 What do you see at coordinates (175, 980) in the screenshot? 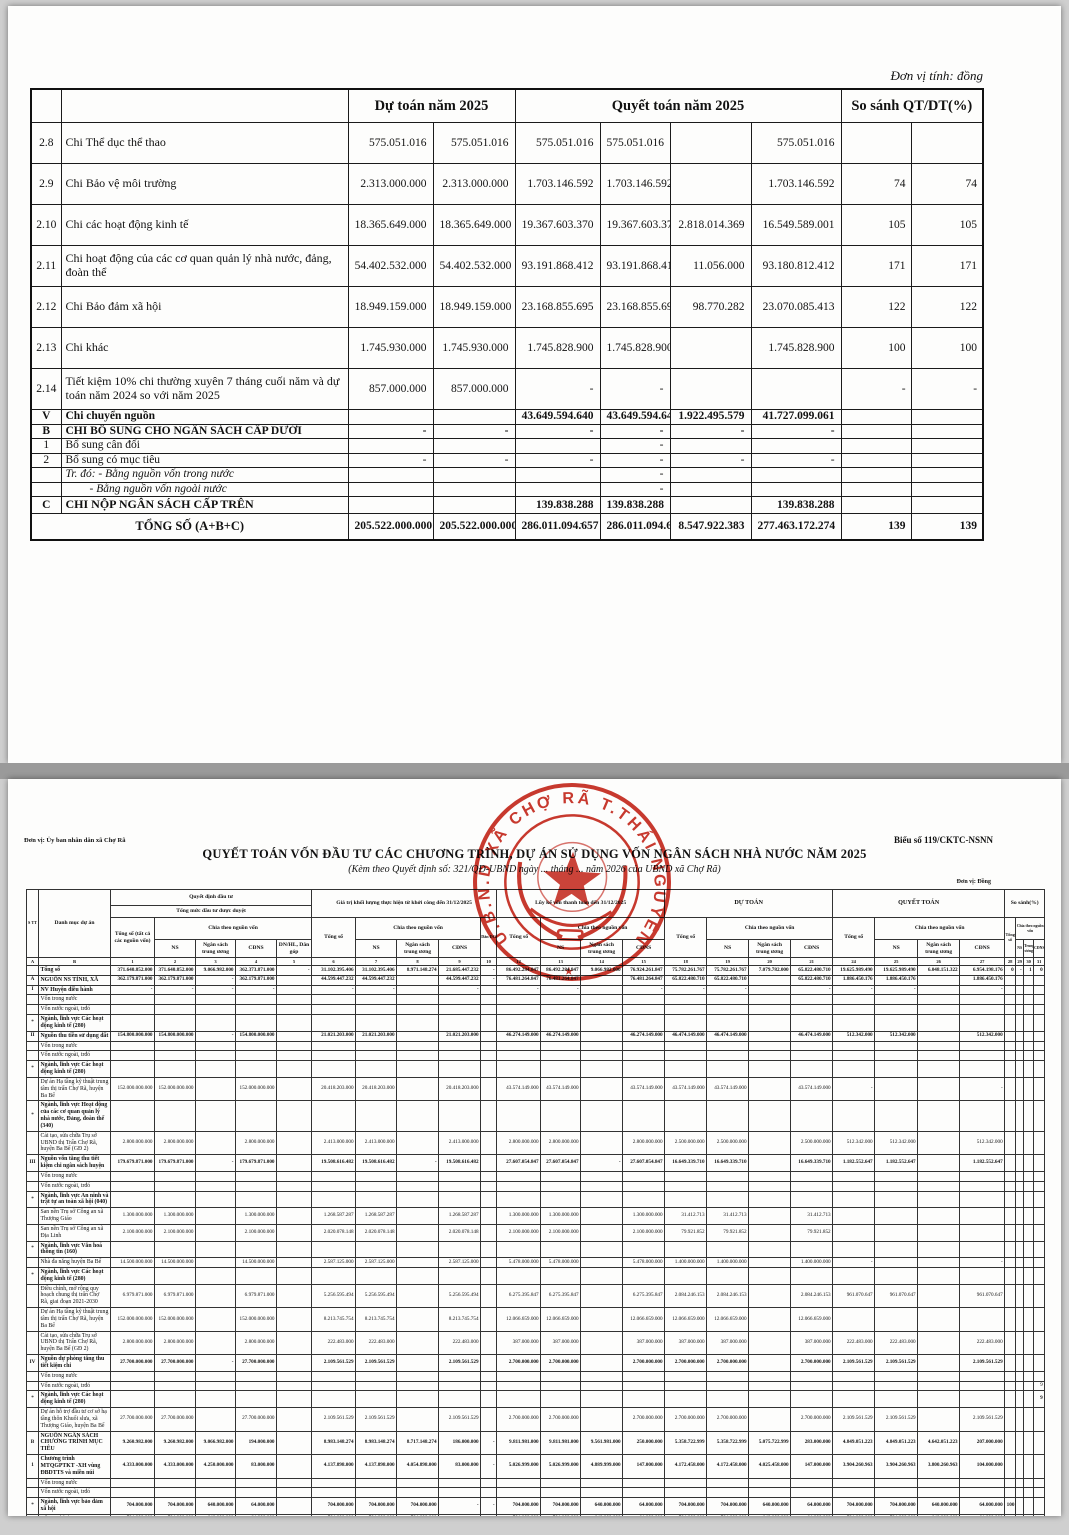
I see `cell: 362.179.871.000` at bounding box center [175, 980].